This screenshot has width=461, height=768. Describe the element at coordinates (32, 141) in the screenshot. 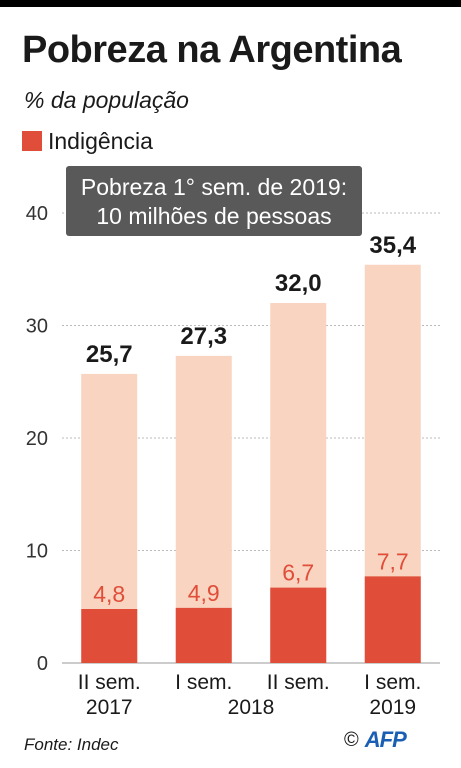

I see `legend-swatch-indigence` at that location.